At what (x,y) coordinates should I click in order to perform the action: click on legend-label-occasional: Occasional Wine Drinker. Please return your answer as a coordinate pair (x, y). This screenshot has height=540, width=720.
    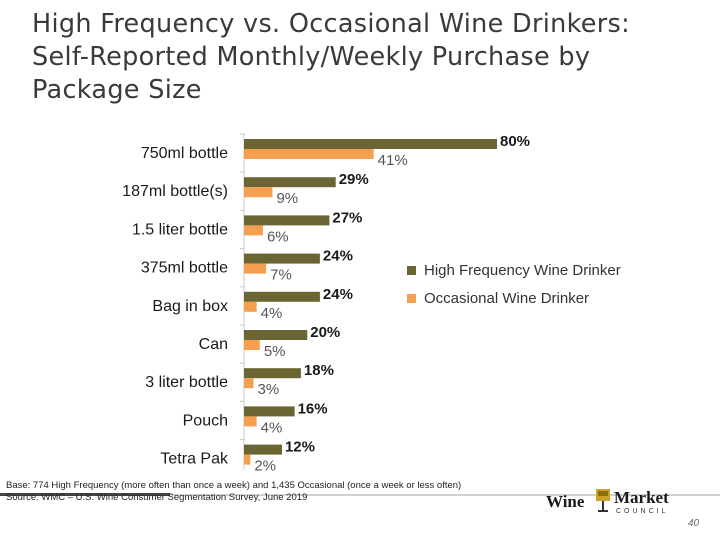
    Looking at the image, I should click on (507, 298).